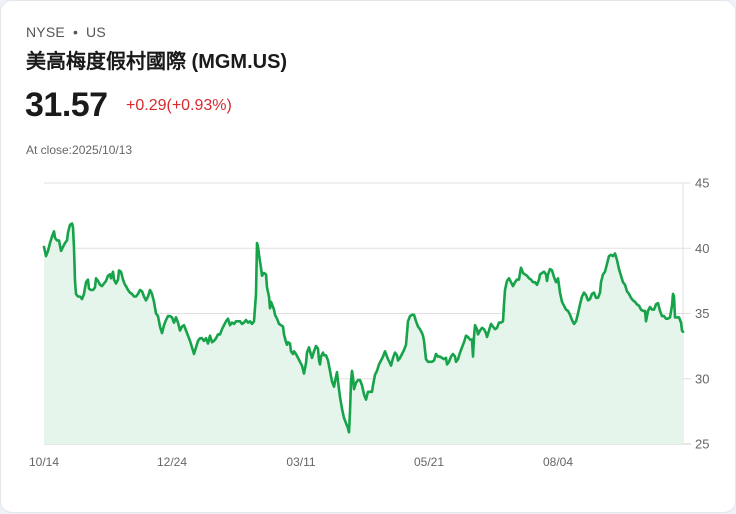 This screenshot has width=736, height=514. What do you see at coordinates (702, 378) in the screenshot?
I see `y-tick-label: 30` at bounding box center [702, 378].